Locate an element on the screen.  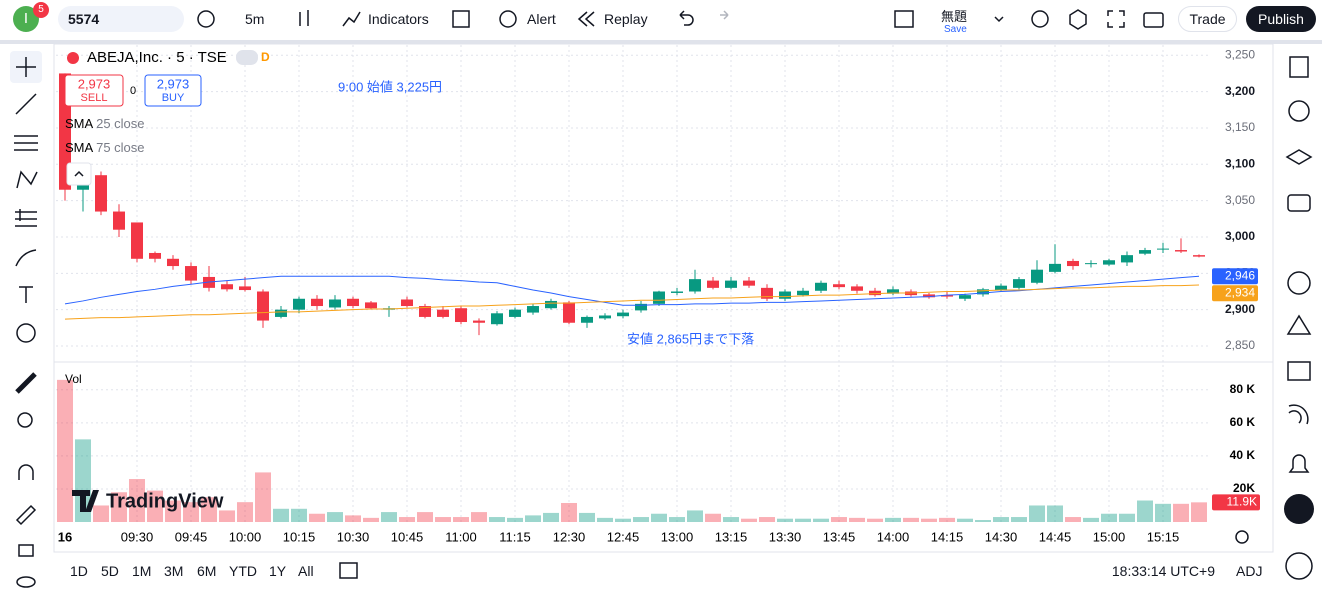
zoom-tool is located at coordinates (25, 420).